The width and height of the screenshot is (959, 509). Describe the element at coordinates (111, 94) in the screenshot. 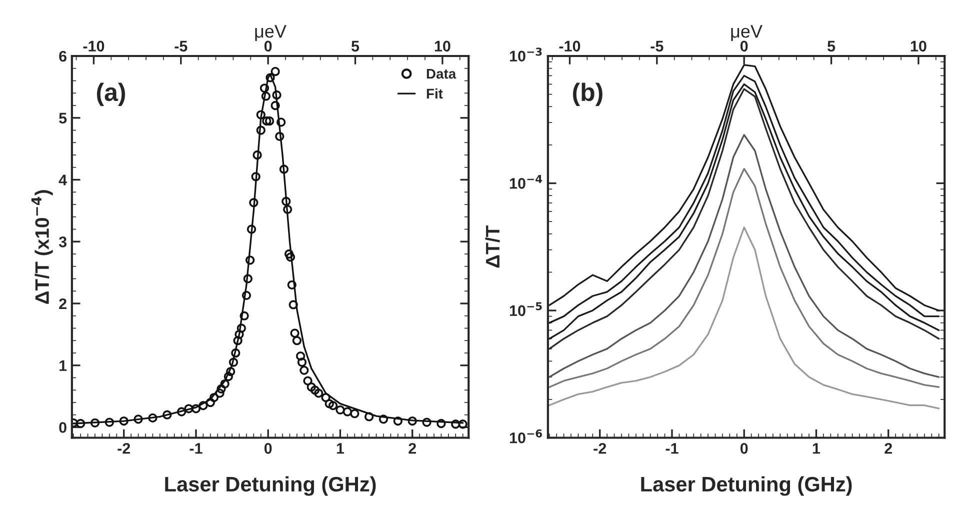

I see `annotation: (a)` at that location.